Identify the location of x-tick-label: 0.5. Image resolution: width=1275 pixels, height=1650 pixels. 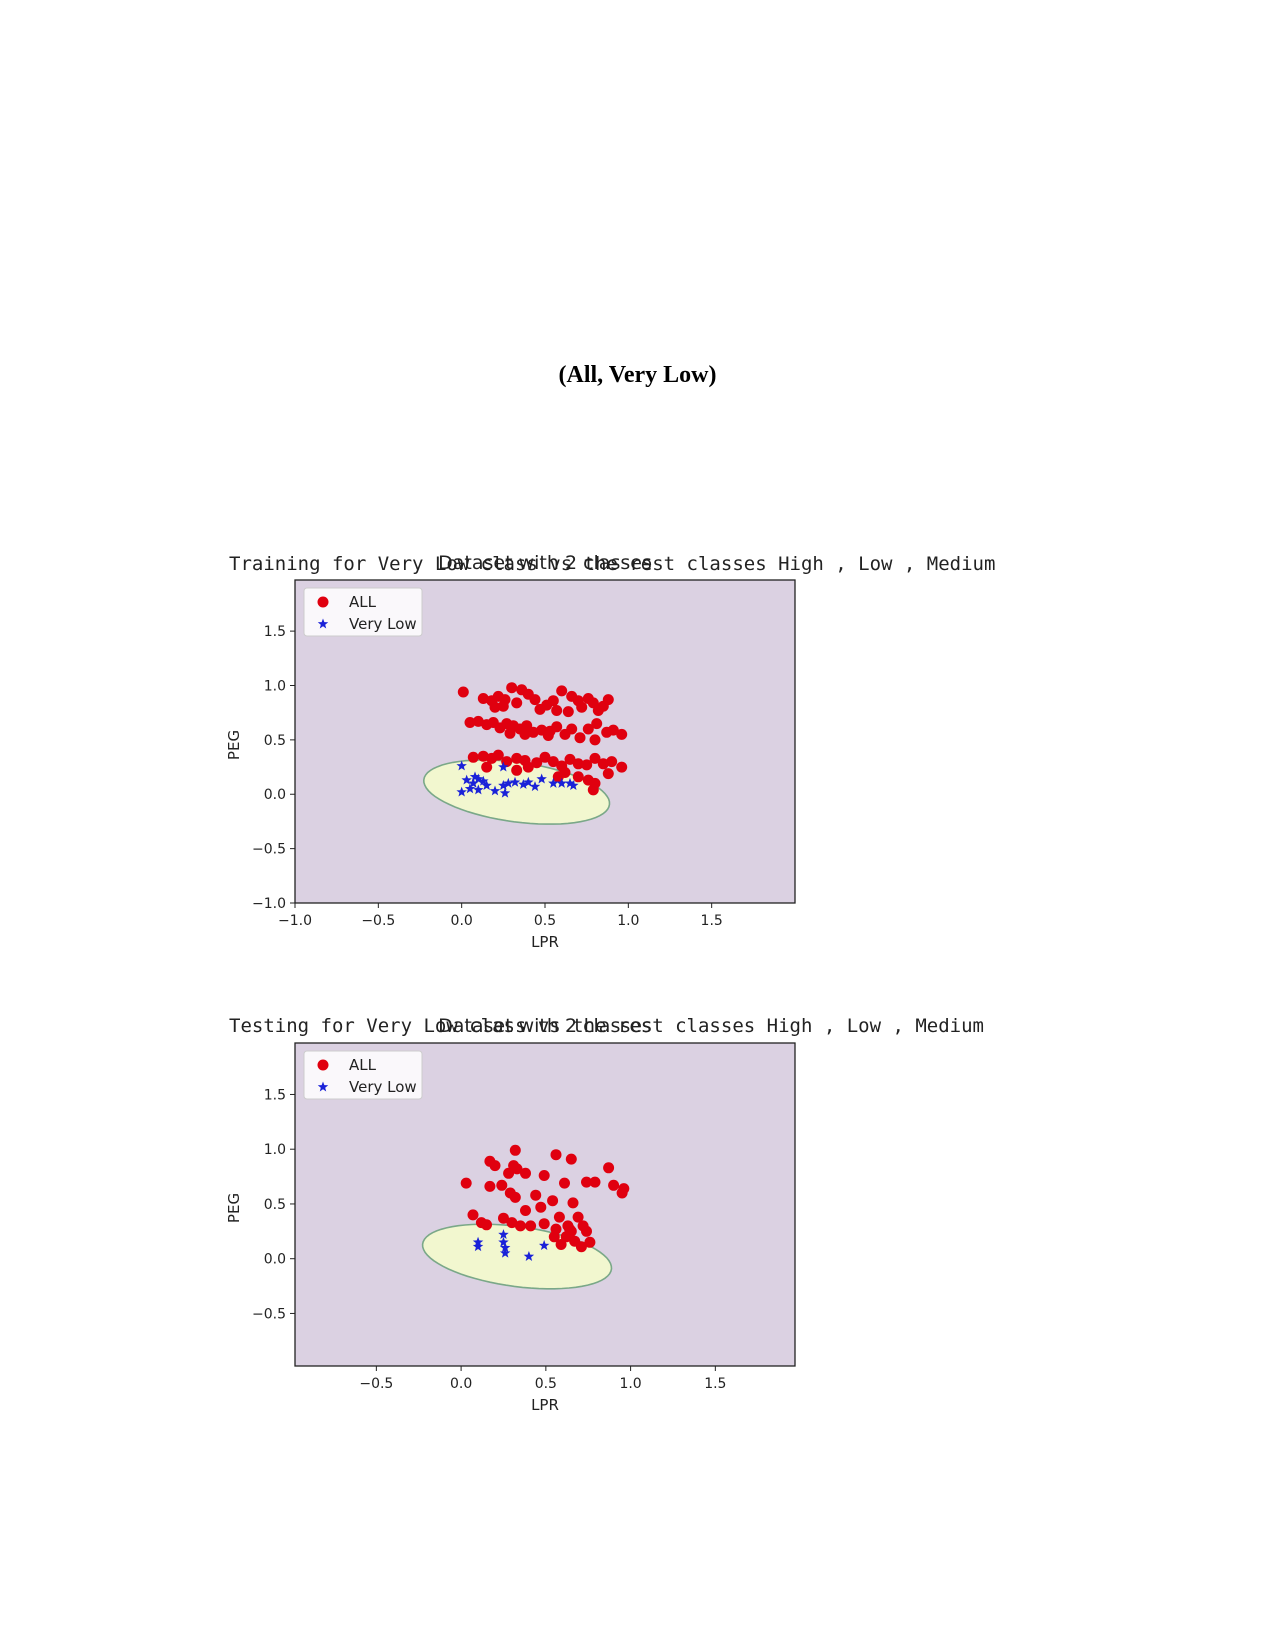
(546, 1384).